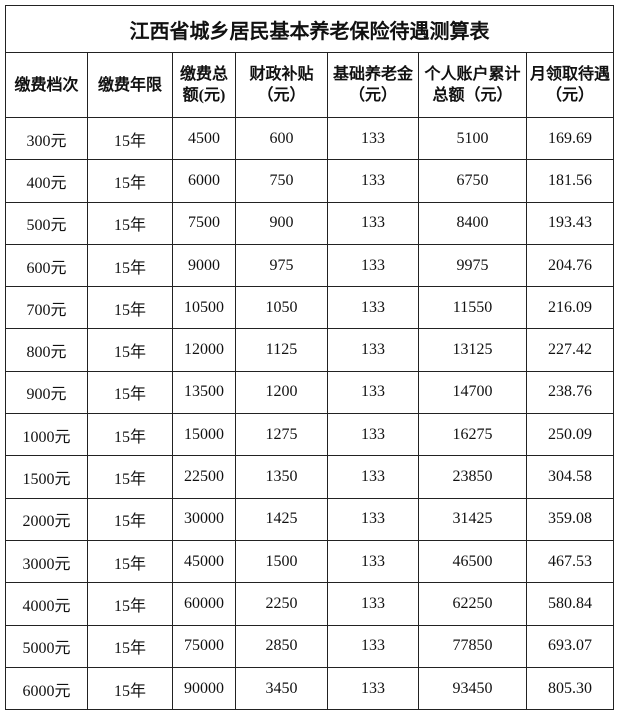  What do you see at coordinates (472, 435) in the screenshot?
I see `table-cell: 16275` at bounding box center [472, 435].